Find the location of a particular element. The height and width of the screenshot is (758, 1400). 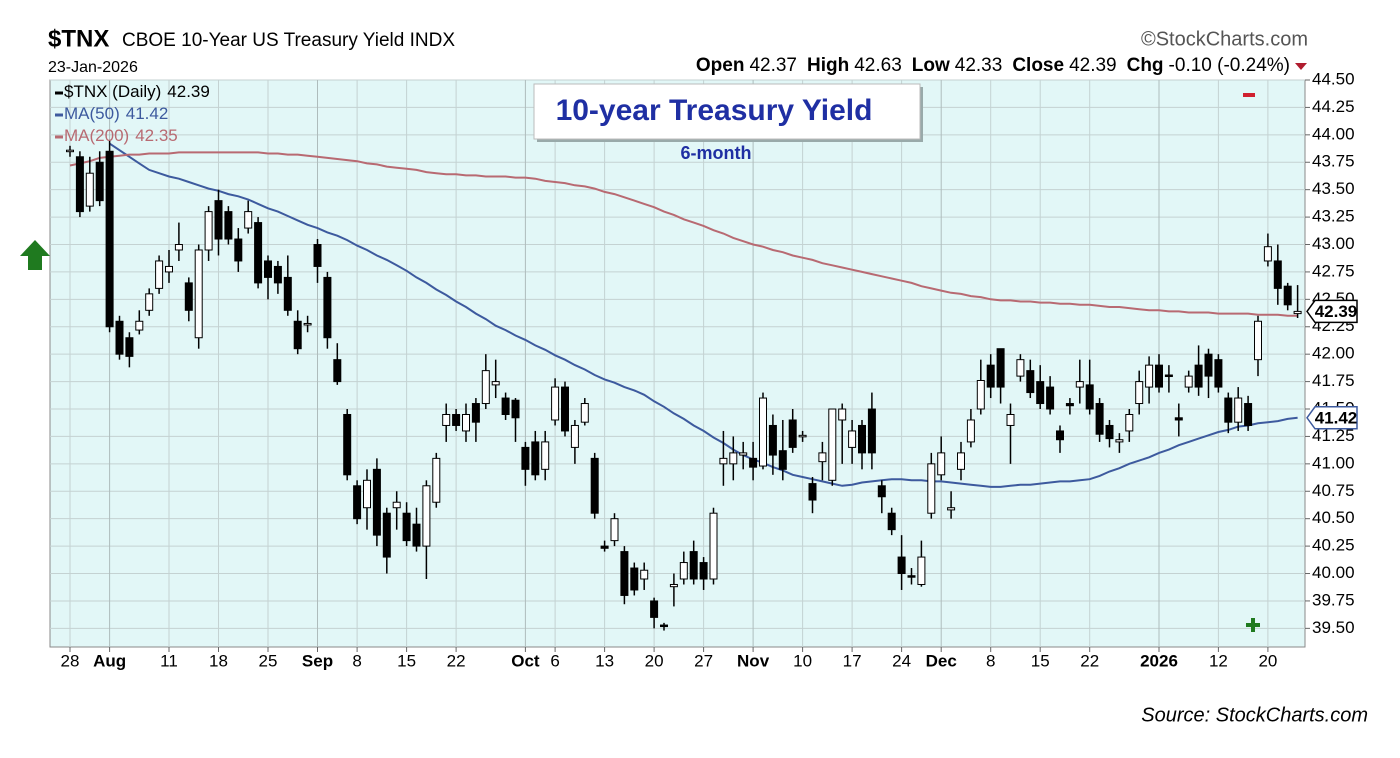

x-tick-label: 12 is located at coordinates (1218, 660).